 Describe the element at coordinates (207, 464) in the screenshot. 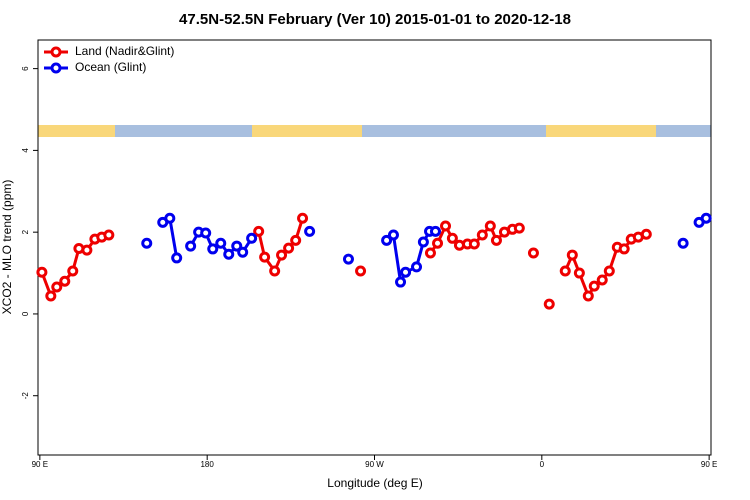

I see `x-tick-label: 180` at that location.